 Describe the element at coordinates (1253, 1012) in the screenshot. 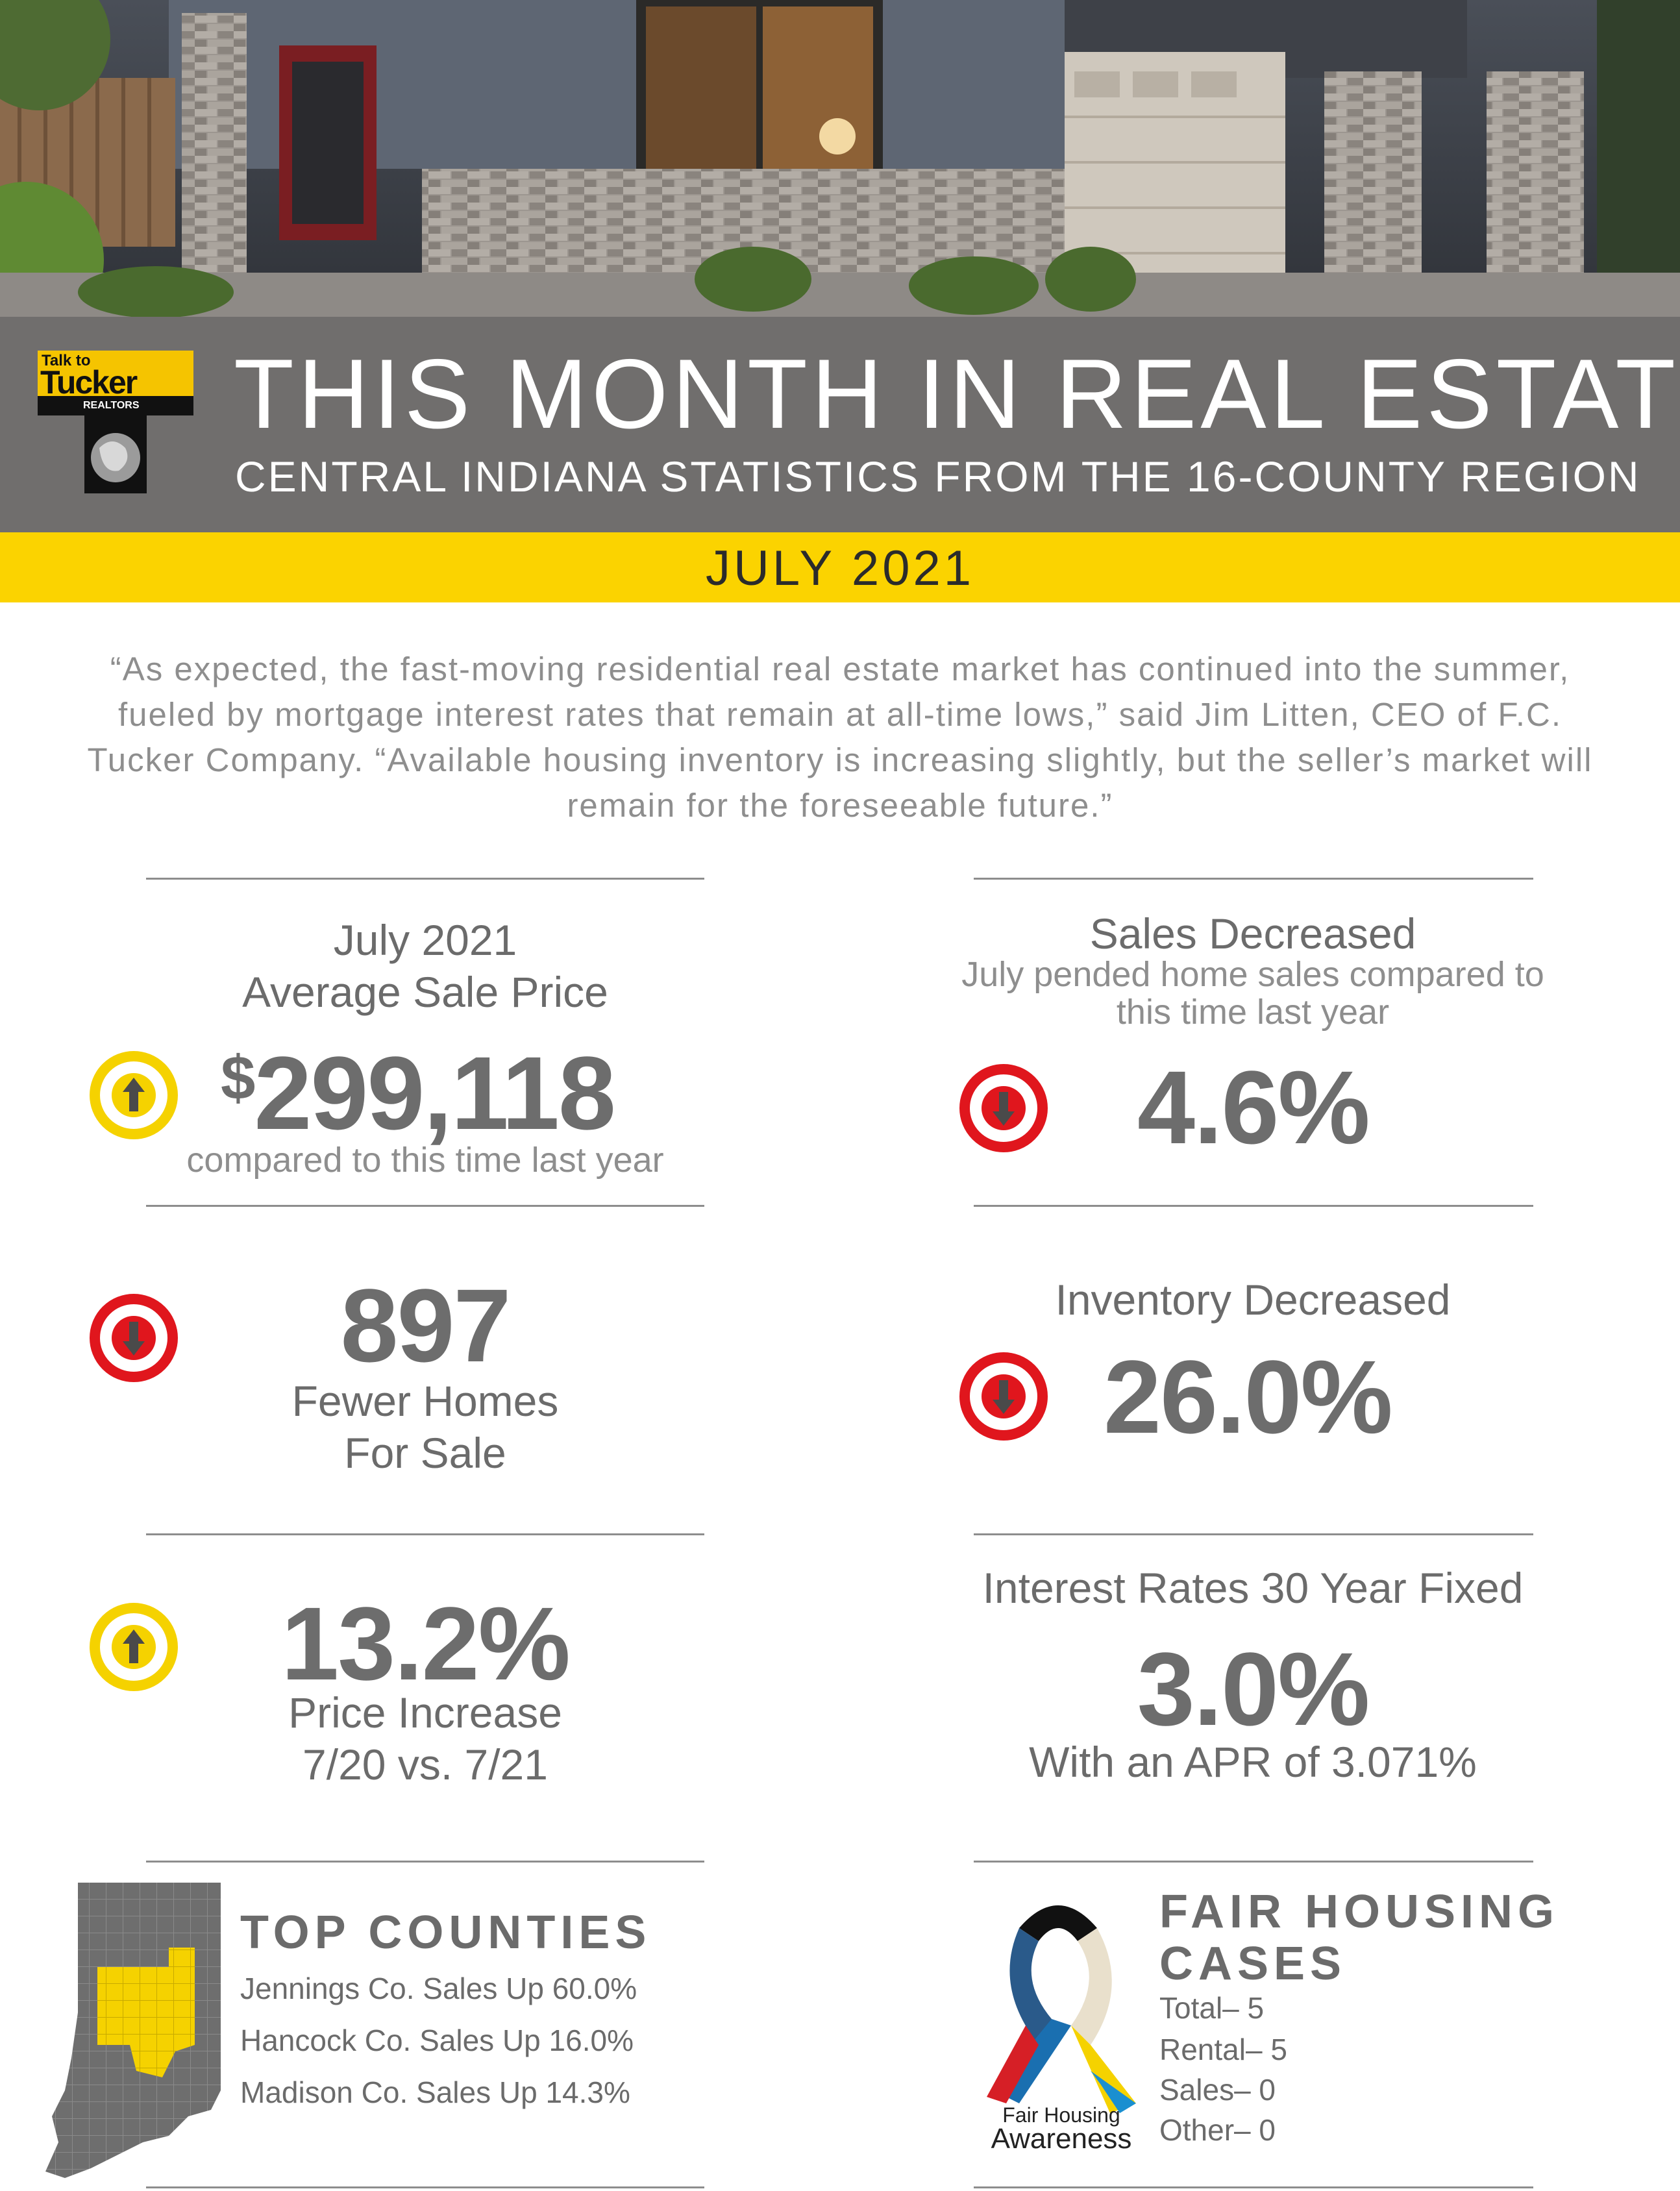

I see `sales-note-2: this time last year` at that location.